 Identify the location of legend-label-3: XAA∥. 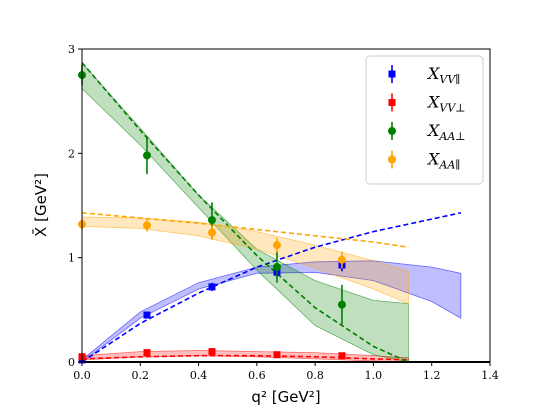
(443, 161).